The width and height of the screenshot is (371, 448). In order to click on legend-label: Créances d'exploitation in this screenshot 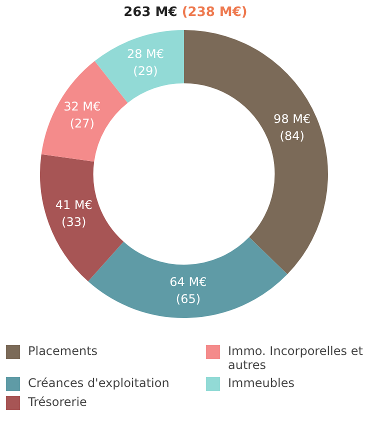, I will do `click(99, 383)`.